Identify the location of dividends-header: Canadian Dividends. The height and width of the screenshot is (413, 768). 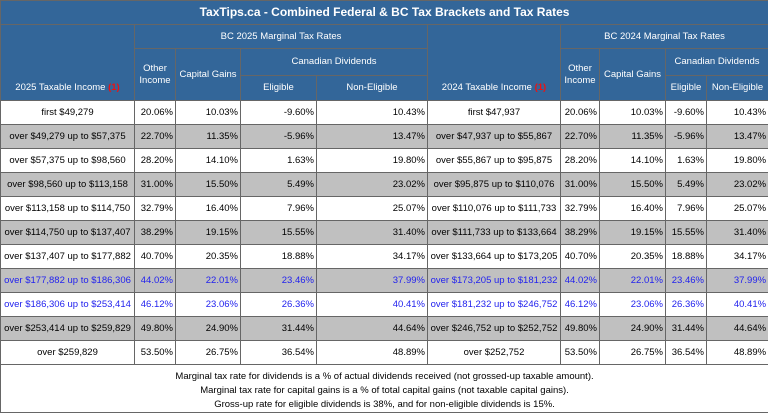
(717, 62).